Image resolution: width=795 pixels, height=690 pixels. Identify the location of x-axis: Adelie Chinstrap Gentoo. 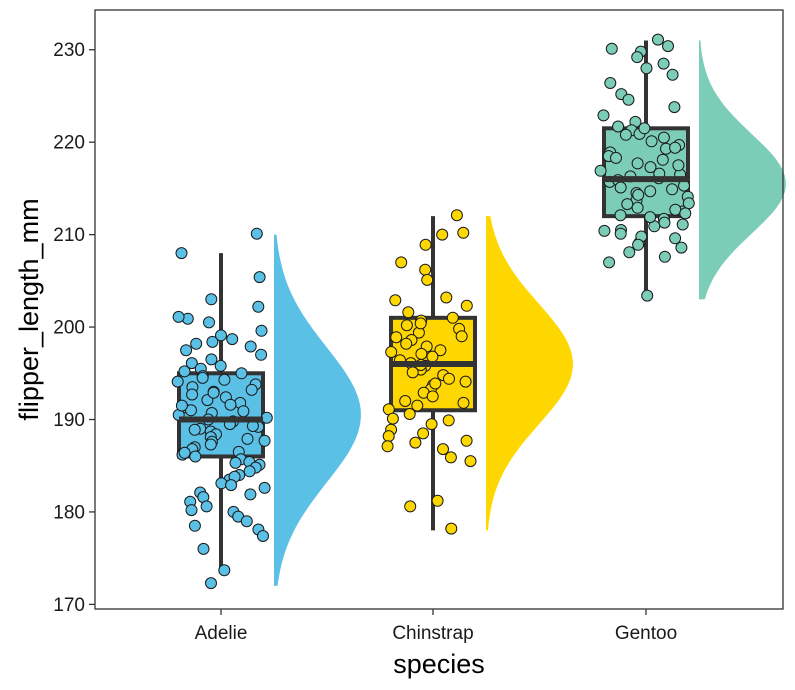
(436, 626).